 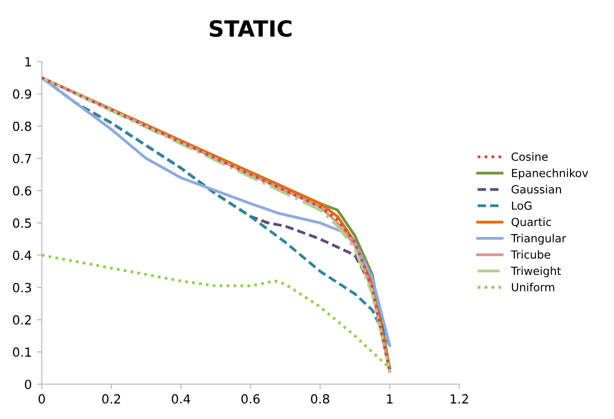 I want to click on legend-label: LoG, so click(x=522, y=205).